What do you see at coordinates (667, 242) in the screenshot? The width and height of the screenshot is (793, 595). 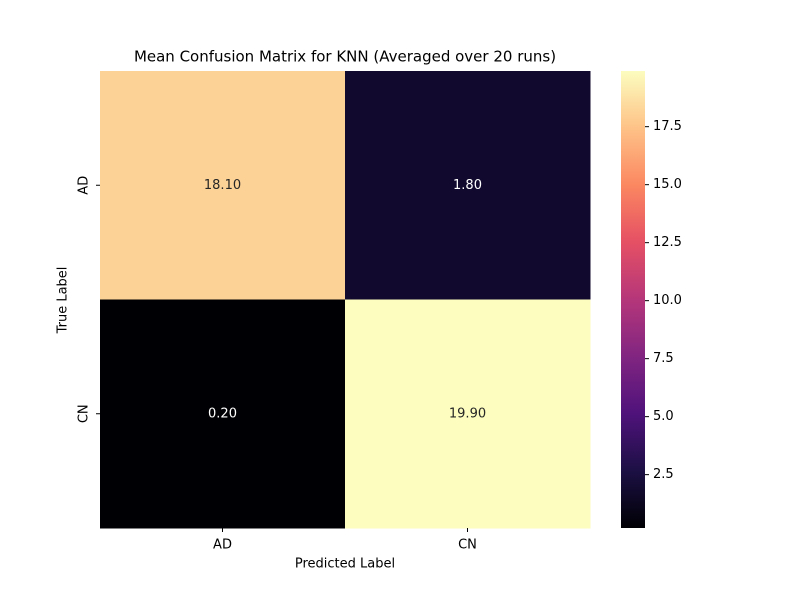 I see `colorbar-tick-label: 12.5` at bounding box center [667, 242].